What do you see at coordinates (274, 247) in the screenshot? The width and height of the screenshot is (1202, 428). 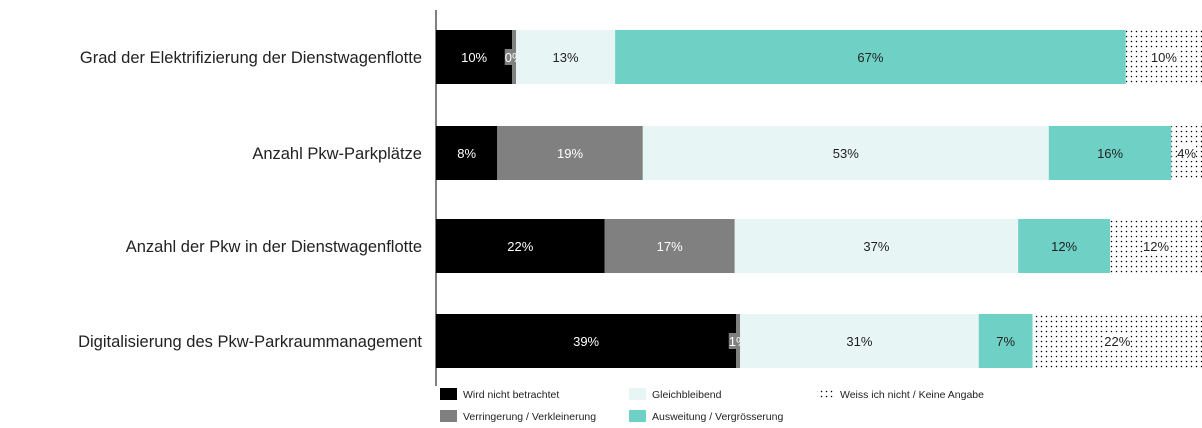 I see `category-label: Anzahl der Pkw in der Dienstwagenflotte` at bounding box center [274, 247].